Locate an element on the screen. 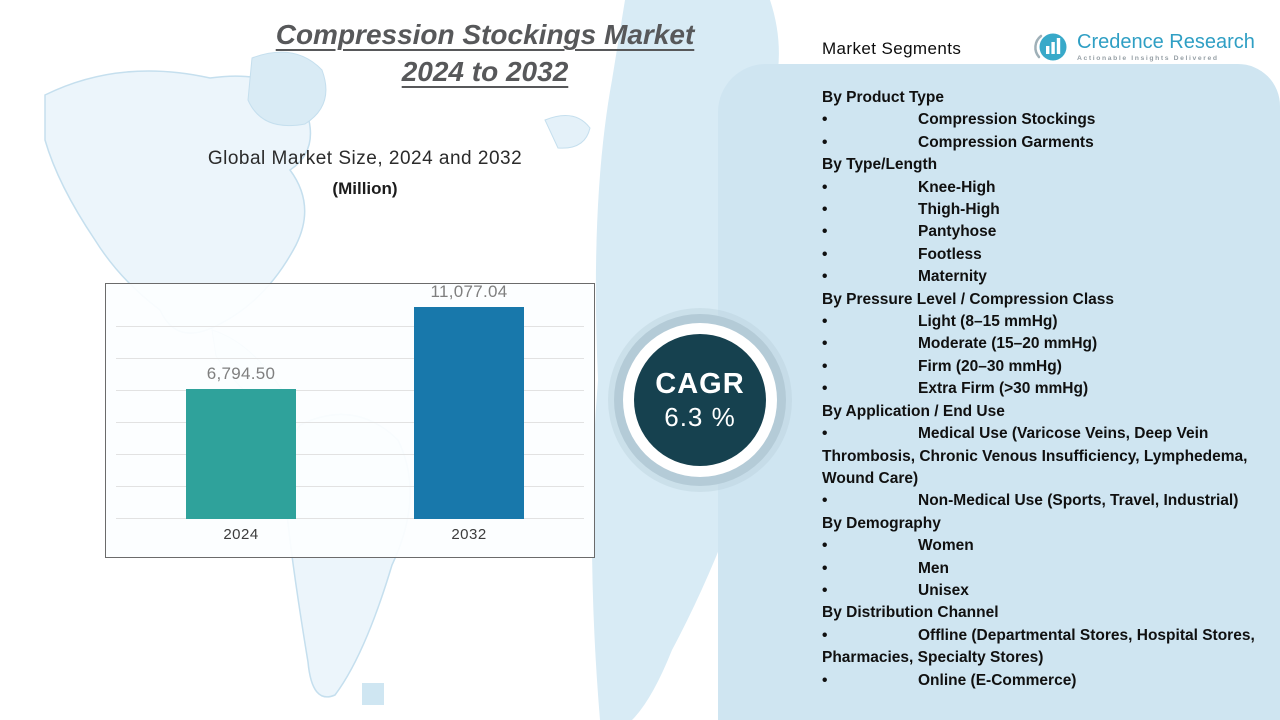  segment-item-label: Light (8–15 mmHg) is located at coordinates (988, 322).